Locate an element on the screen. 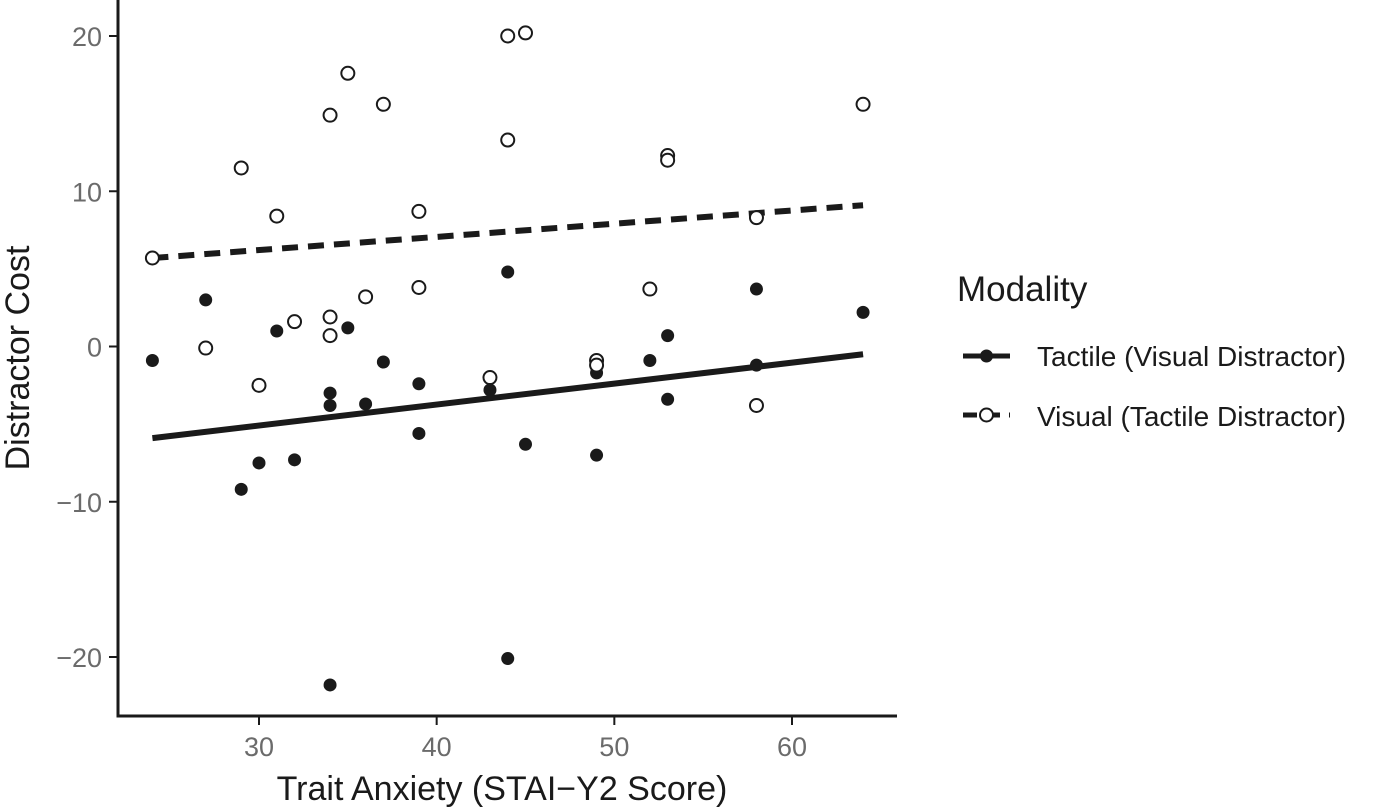 The width and height of the screenshot is (1384, 809). x-axis-title: Trait Anxiety (STAI−Y2 Score) is located at coordinates (502, 789).